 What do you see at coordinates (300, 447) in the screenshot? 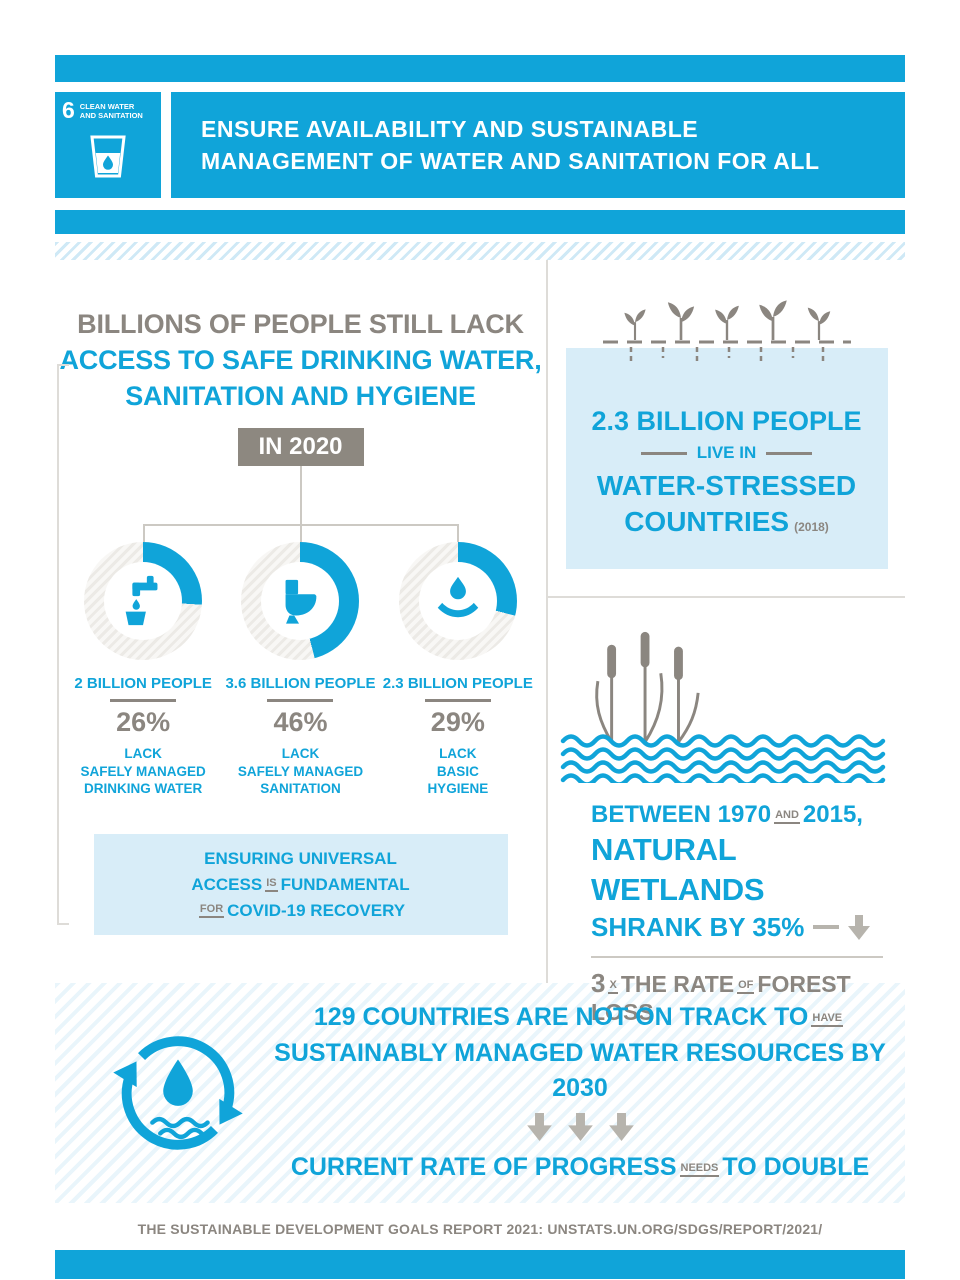
I see `year-badge: IN 2020` at bounding box center [300, 447].